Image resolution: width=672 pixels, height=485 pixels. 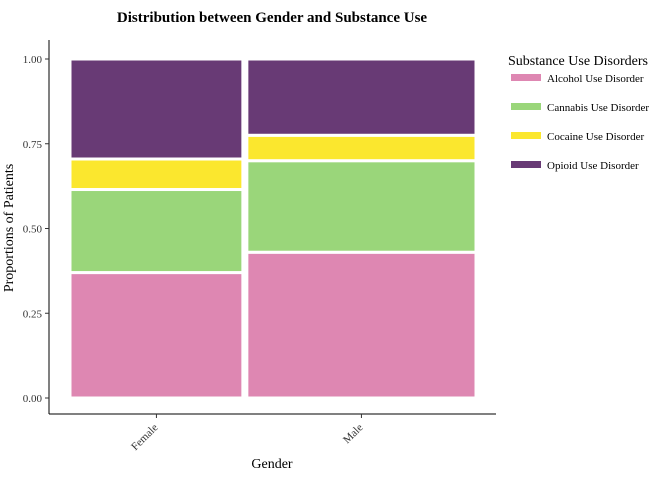 I want to click on legend-label-cocaine-use-disorder: Cocaine Use Disorder, so click(x=595, y=137).